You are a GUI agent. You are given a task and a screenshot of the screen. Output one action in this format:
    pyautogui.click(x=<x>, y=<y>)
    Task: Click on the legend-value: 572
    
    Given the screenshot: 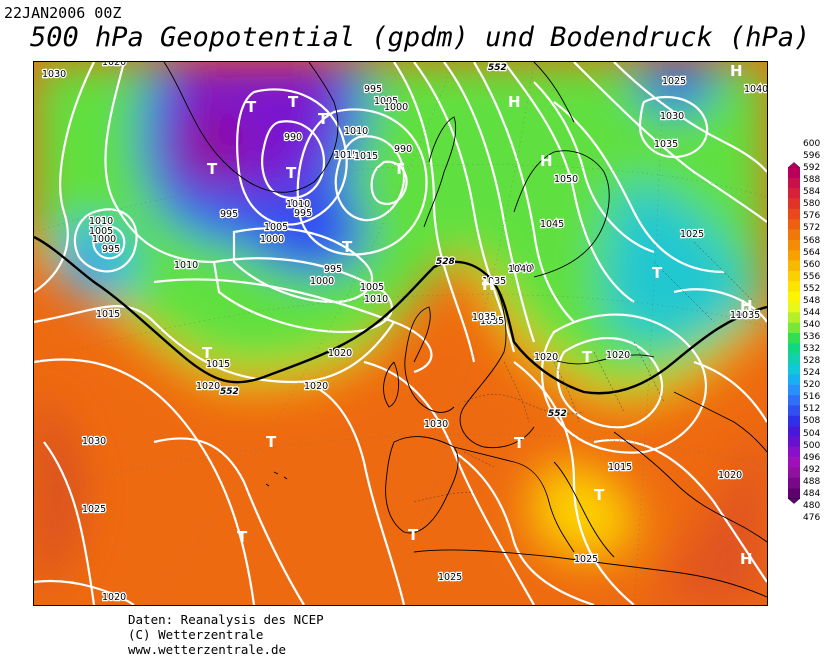 What is the action you would take?
    pyautogui.click(x=812, y=228)
    